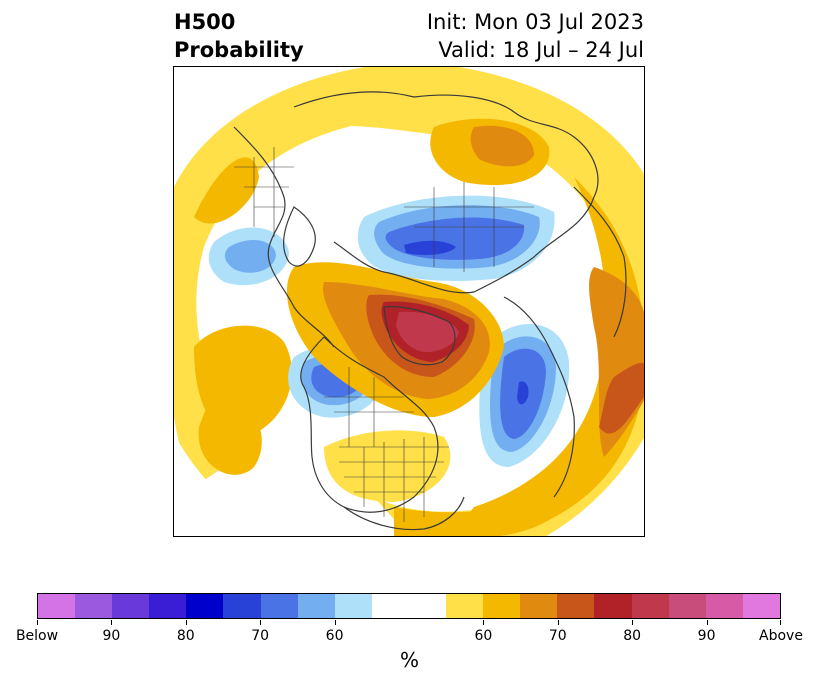 This screenshot has height=686, width=819. I want to click on title-valid-range: Valid: 18 Jul – 24 Jul, so click(541, 50).